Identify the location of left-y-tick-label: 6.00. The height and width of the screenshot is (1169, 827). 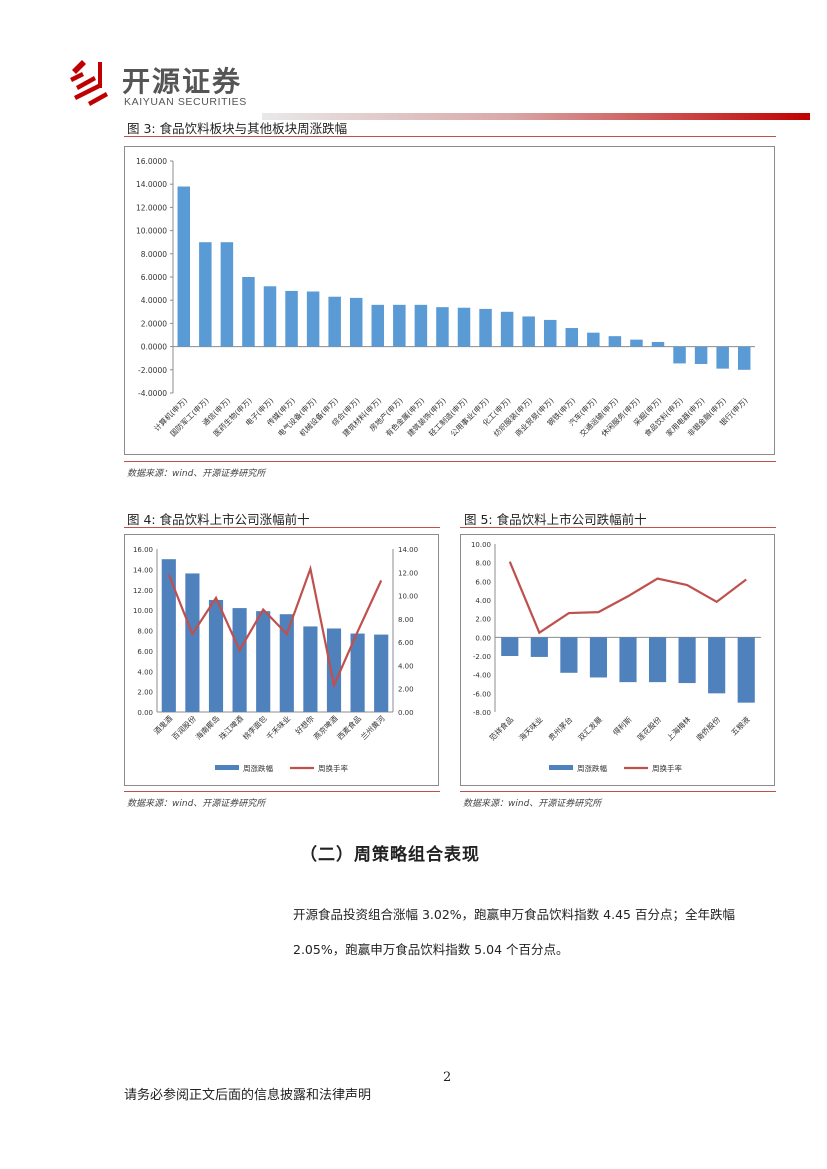
(145, 652).